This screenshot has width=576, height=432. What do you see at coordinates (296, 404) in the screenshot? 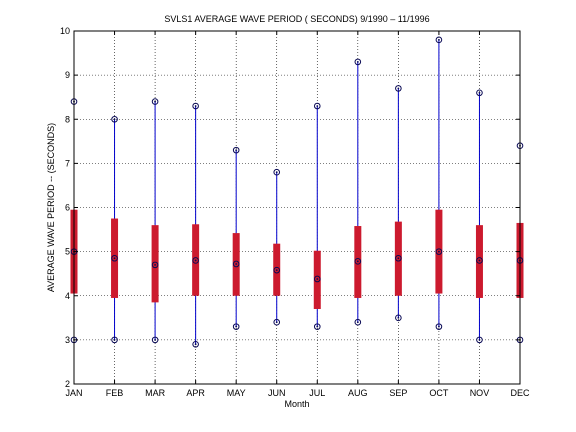
I see `x-axis-label: Month` at bounding box center [296, 404].